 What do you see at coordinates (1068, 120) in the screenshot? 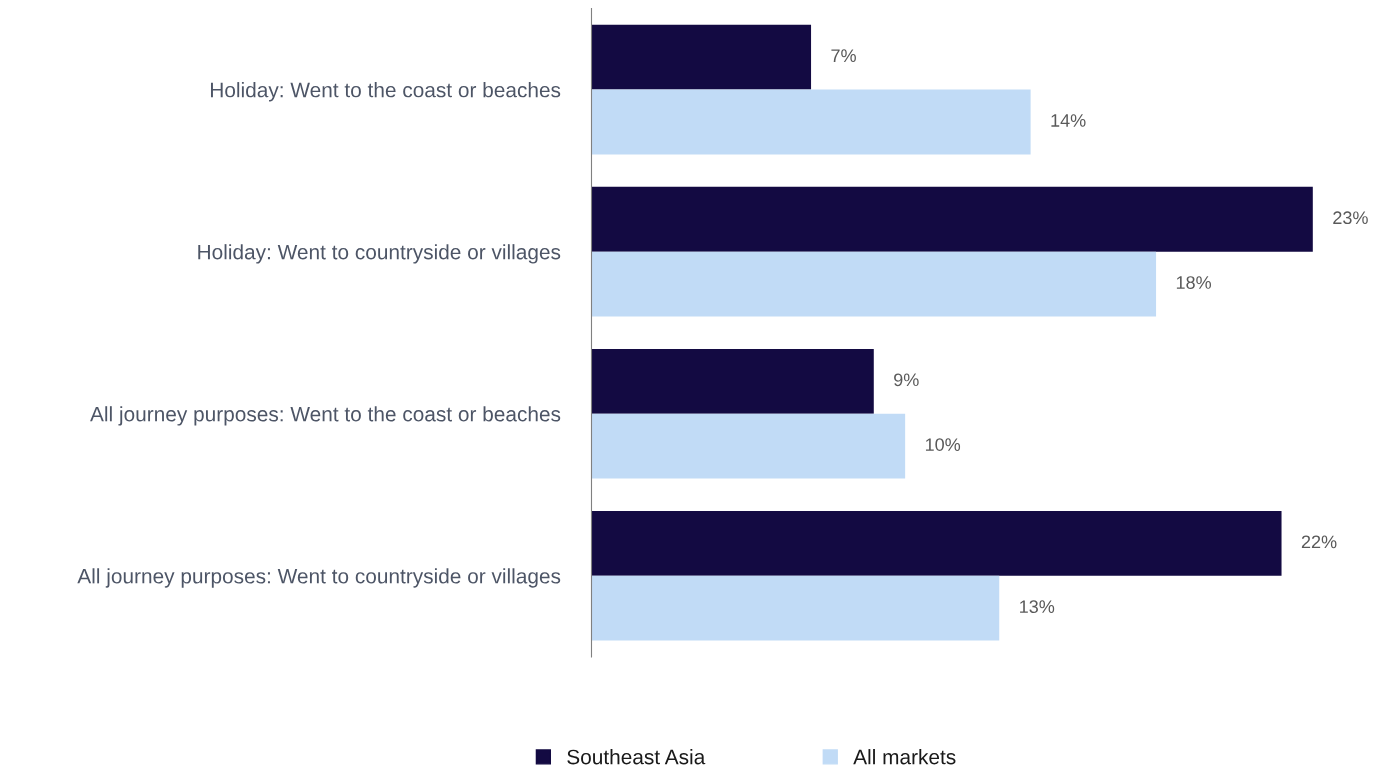
I see `data-label: 14%` at bounding box center [1068, 120].